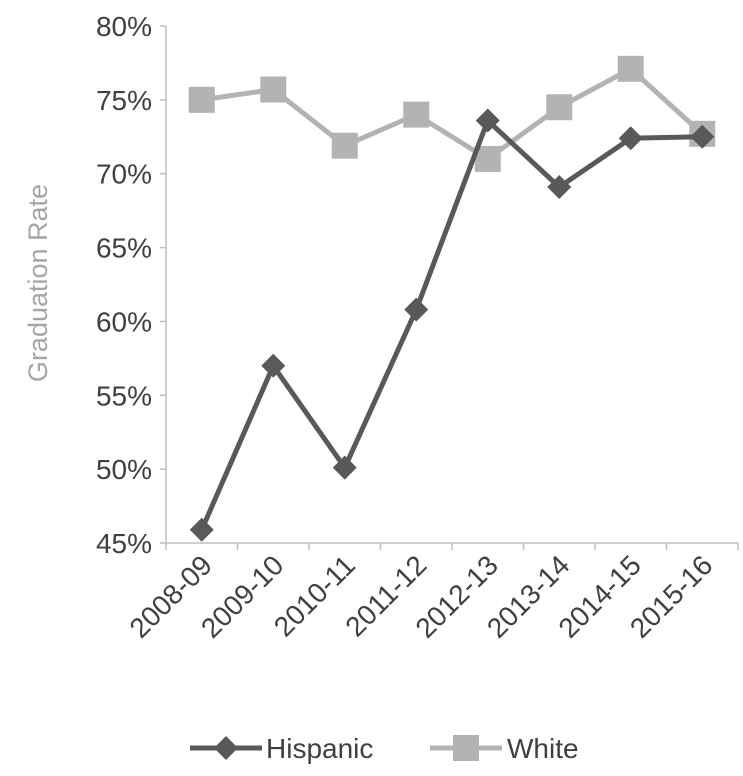  What do you see at coordinates (124, 469) in the screenshot?
I see `y-tick-label: 50%` at bounding box center [124, 469].